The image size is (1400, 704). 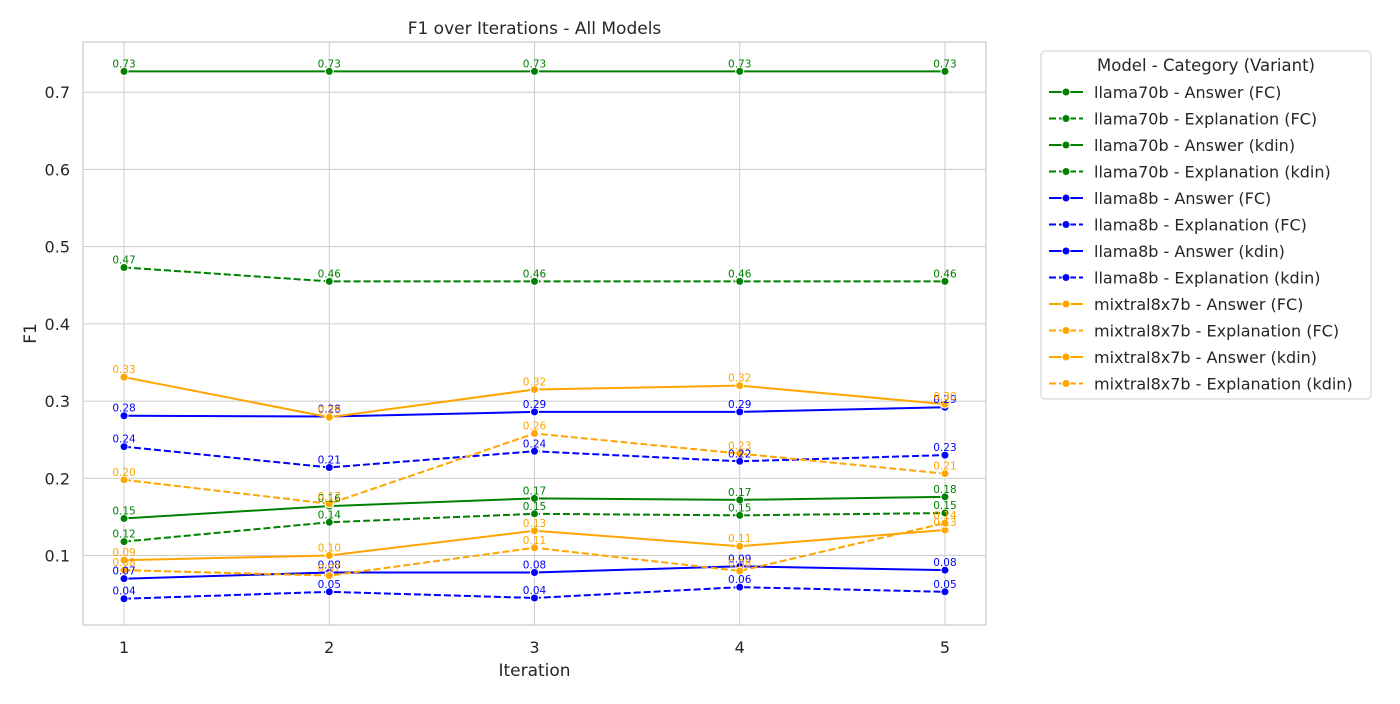 What do you see at coordinates (57, 169) in the screenshot?
I see `y-tick-label: 0.6` at bounding box center [57, 169].